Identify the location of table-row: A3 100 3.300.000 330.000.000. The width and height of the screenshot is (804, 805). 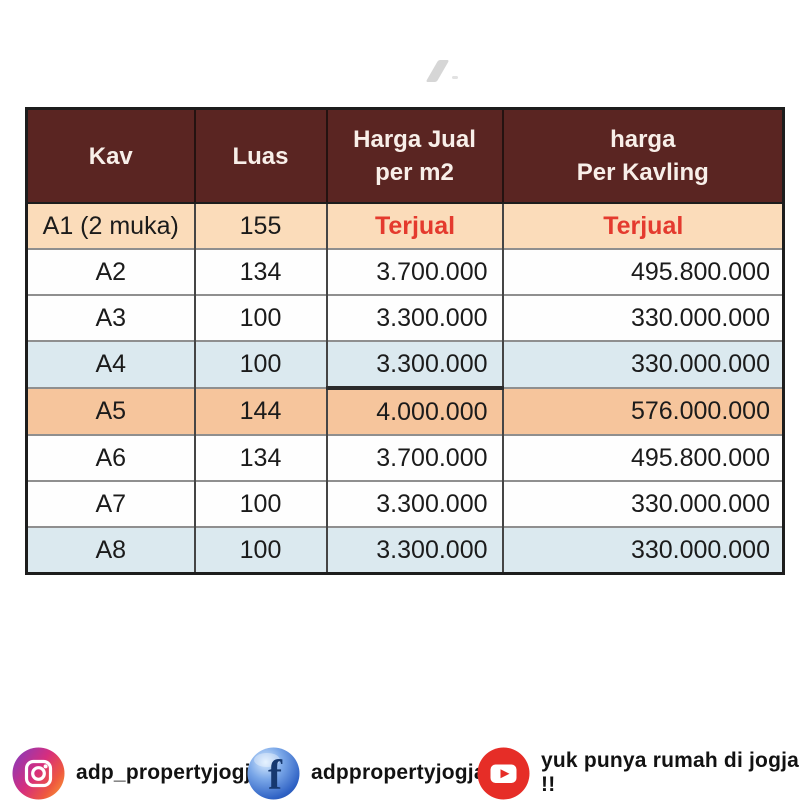
(405, 317).